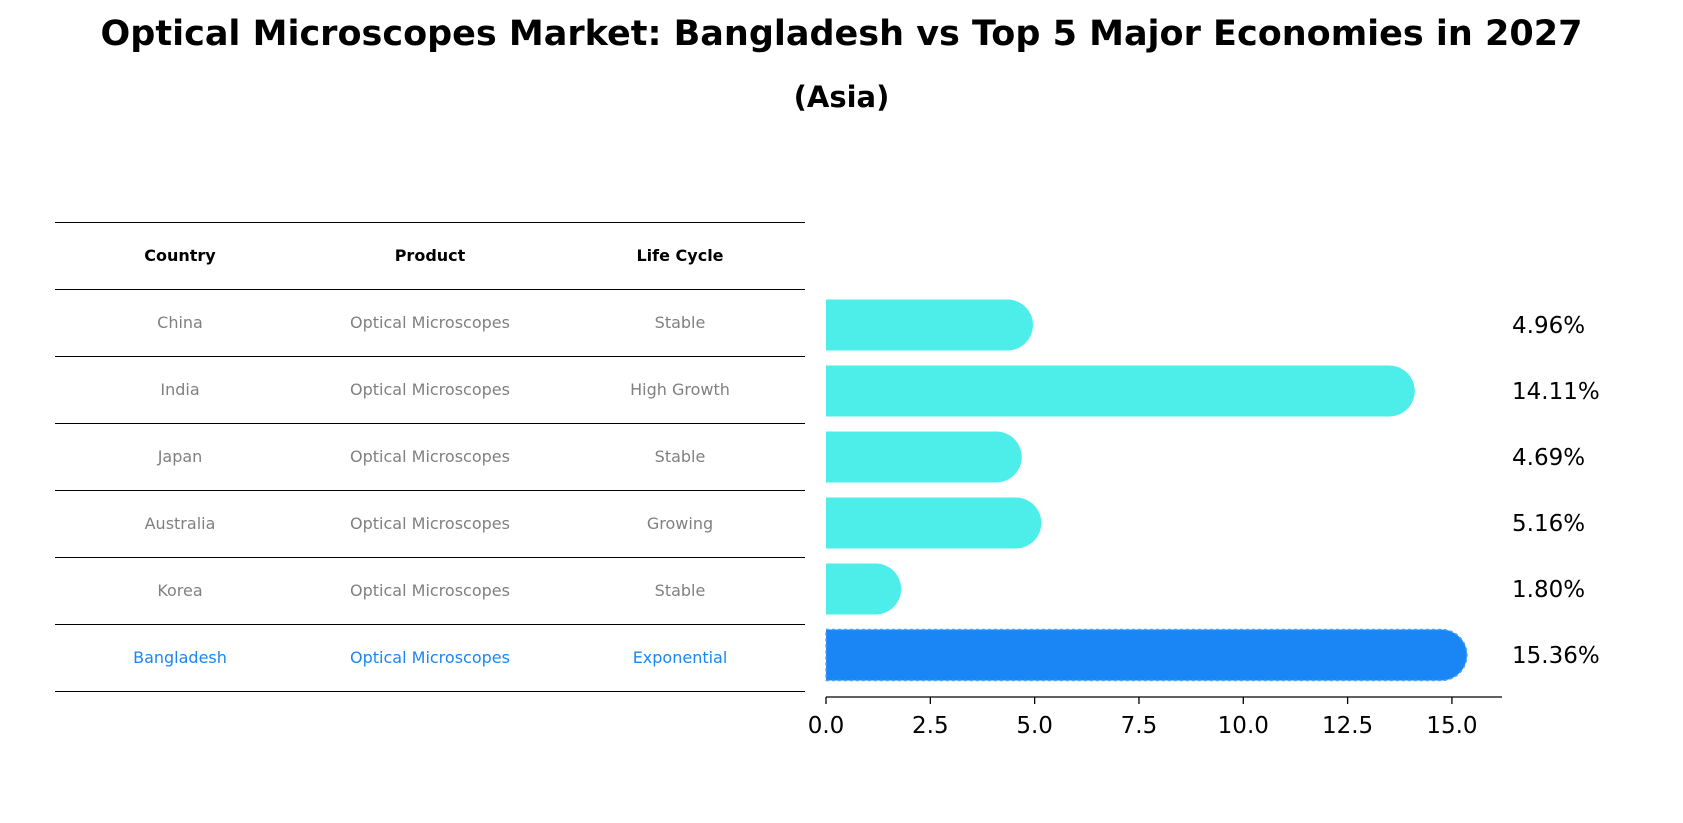 The width and height of the screenshot is (1683, 823). I want to click on x-tick-label: 5.0, so click(1034, 726).